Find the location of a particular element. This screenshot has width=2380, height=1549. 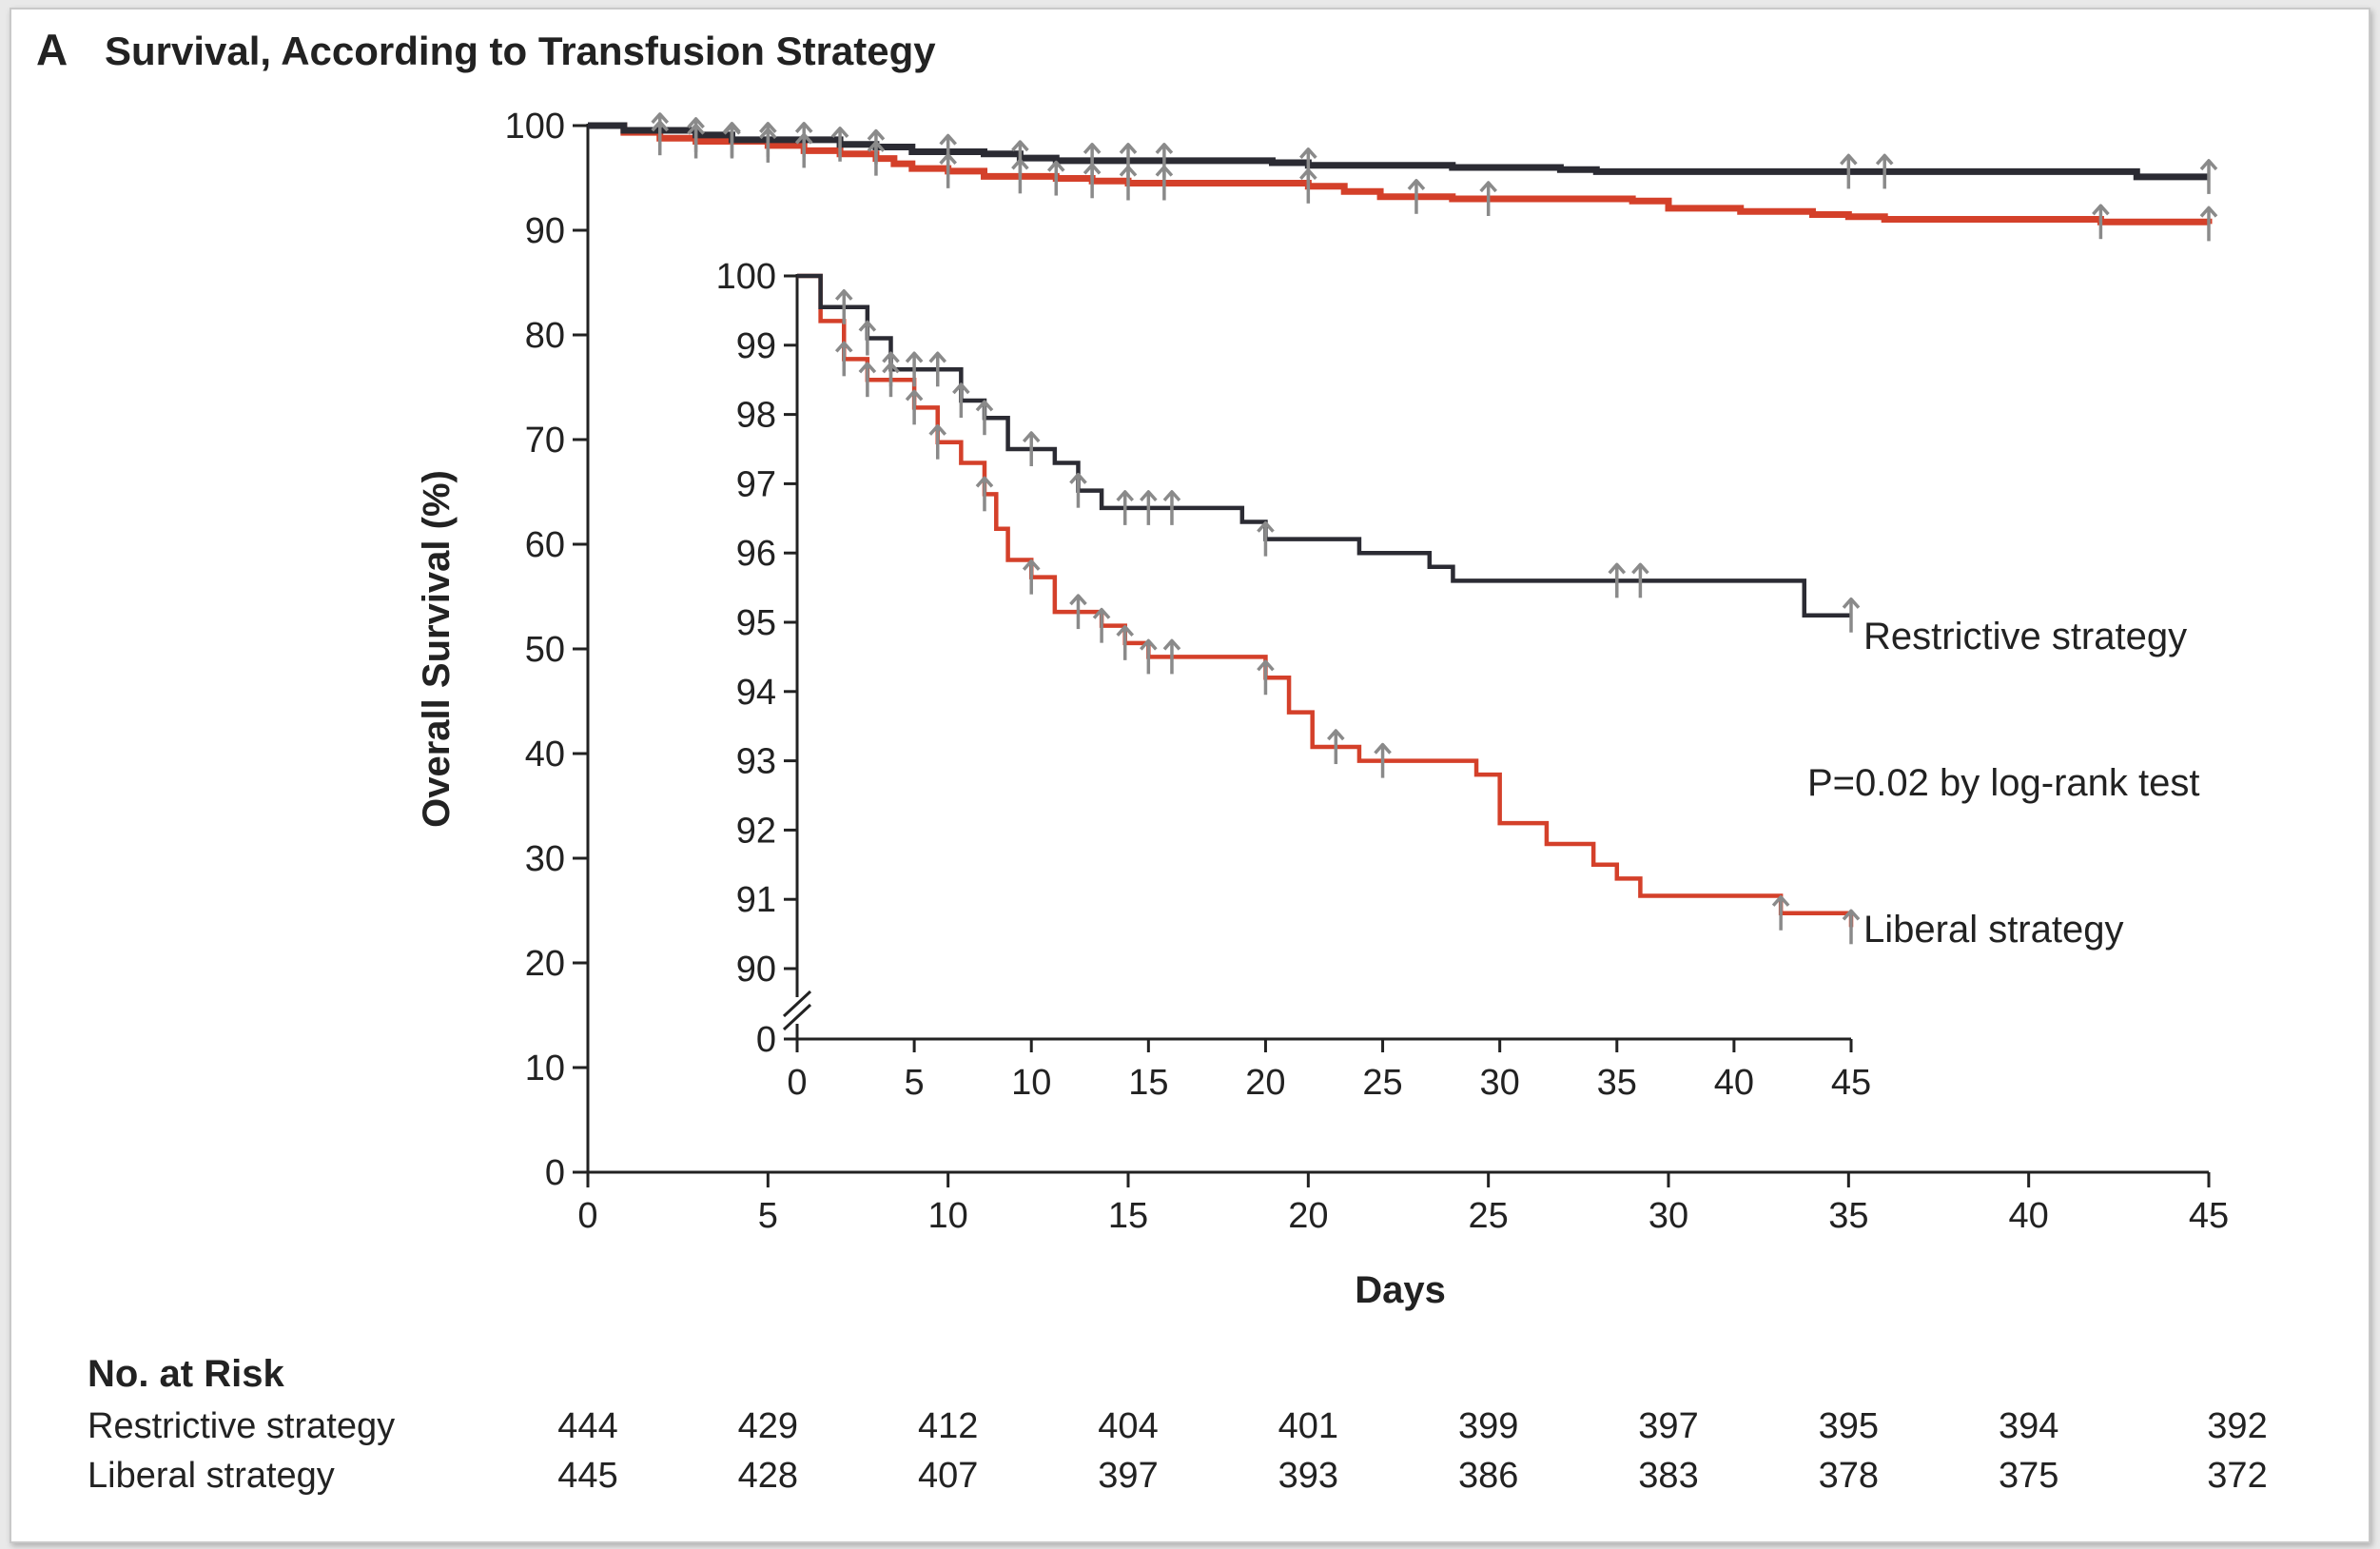

inset-x-tick-label: 15 is located at coordinates (1148, 1083).